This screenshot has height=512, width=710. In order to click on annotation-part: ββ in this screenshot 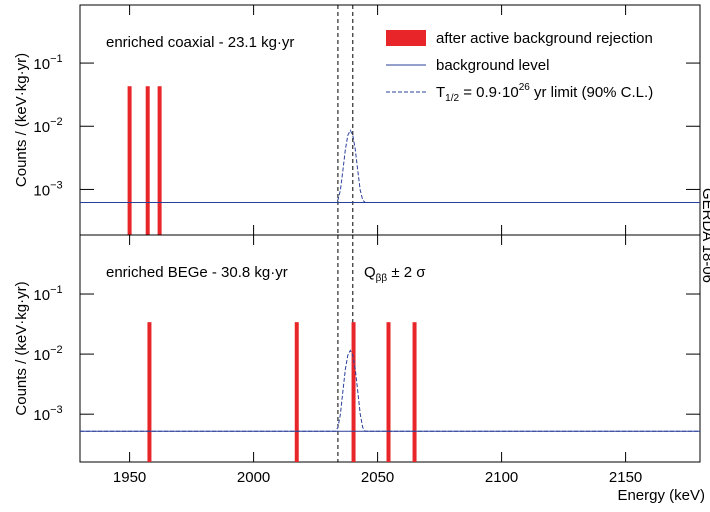, I will do `click(382, 278)`.